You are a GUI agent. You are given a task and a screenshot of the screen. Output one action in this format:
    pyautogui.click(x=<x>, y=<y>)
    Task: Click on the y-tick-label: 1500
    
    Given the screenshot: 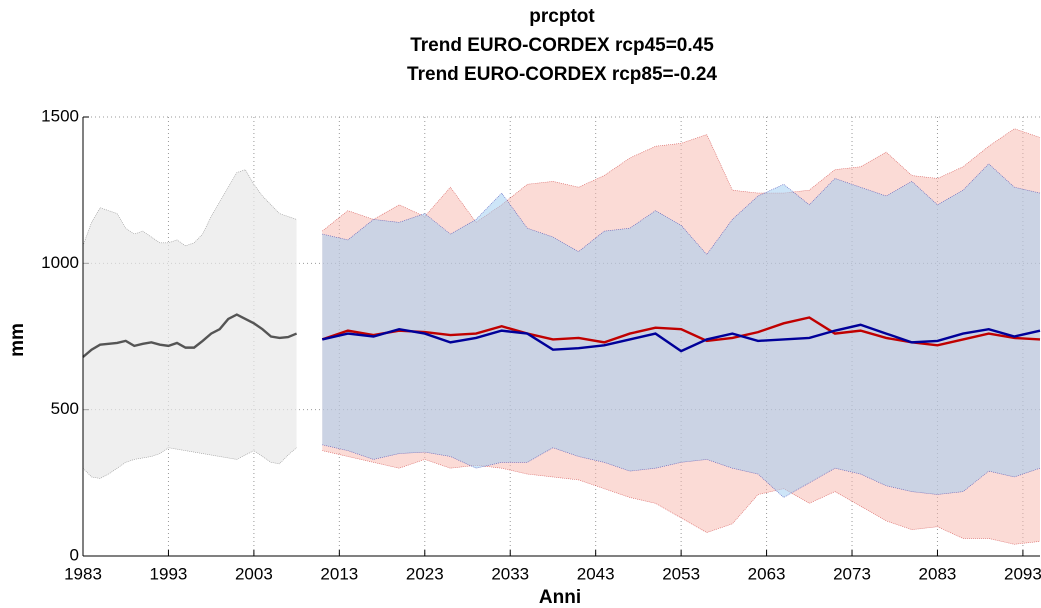 What is the action you would take?
    pyautogui.click(x=60, y=115)
    